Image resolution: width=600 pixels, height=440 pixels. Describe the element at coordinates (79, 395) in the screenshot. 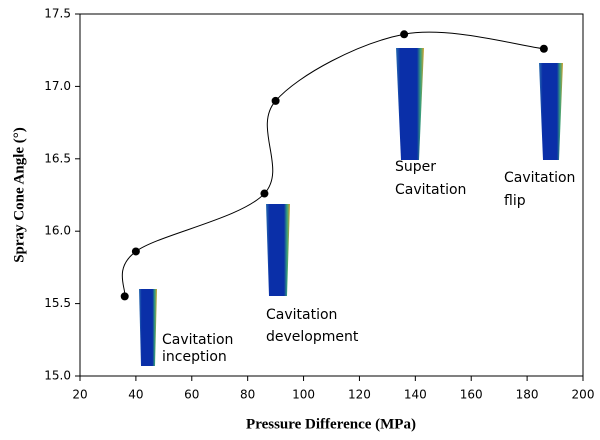

I see `x-tick-label: 20` at that location.